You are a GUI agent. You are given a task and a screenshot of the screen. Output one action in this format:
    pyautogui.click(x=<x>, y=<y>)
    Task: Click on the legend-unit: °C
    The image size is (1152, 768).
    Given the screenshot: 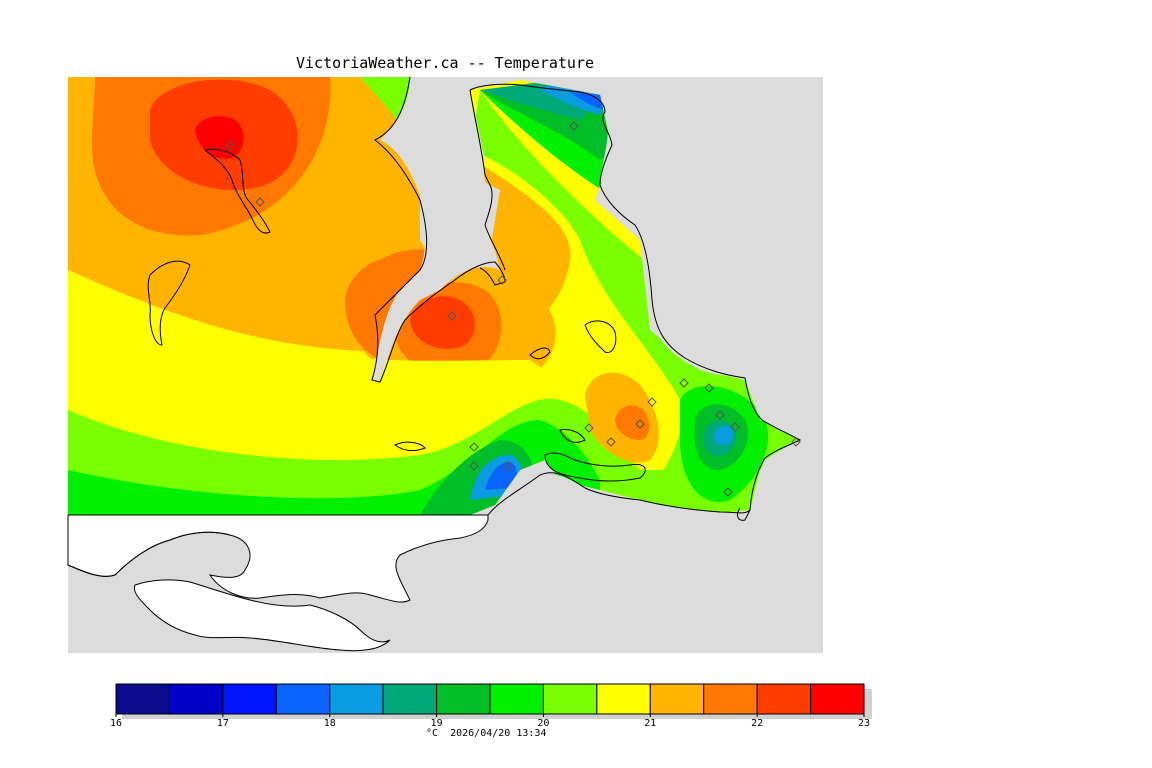 What is the action you would take?
    pyautogui.click(x=432, y=733)
    